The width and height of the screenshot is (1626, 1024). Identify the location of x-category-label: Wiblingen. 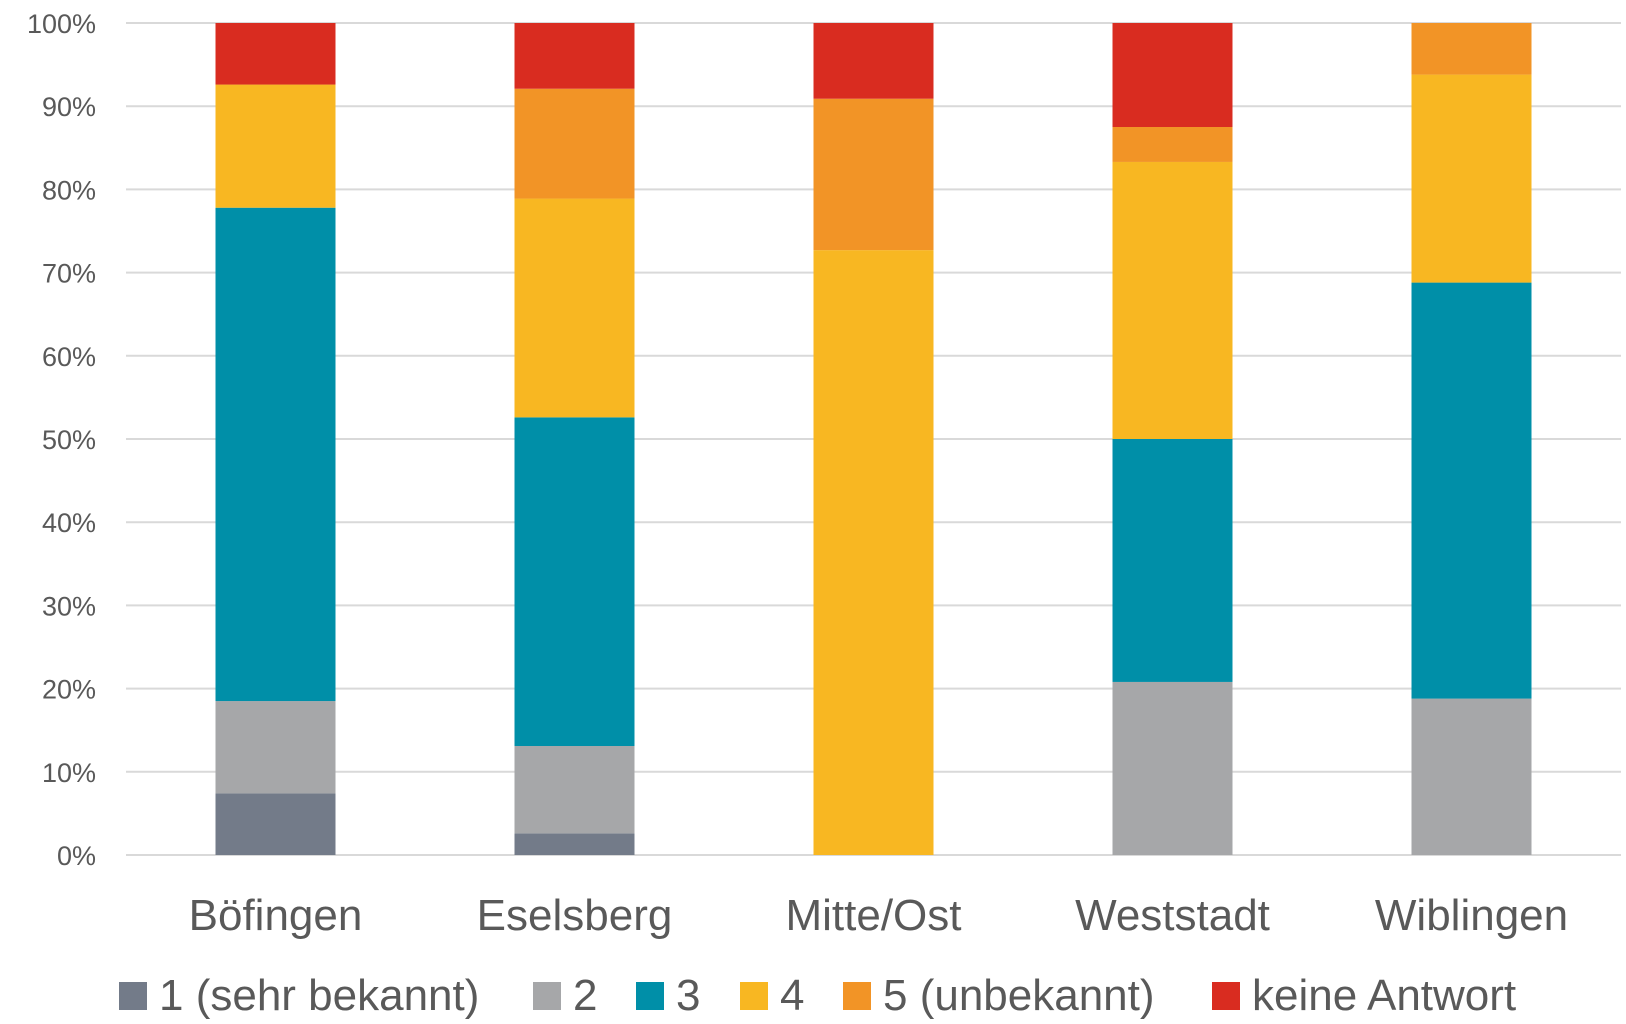
(1471, 915).